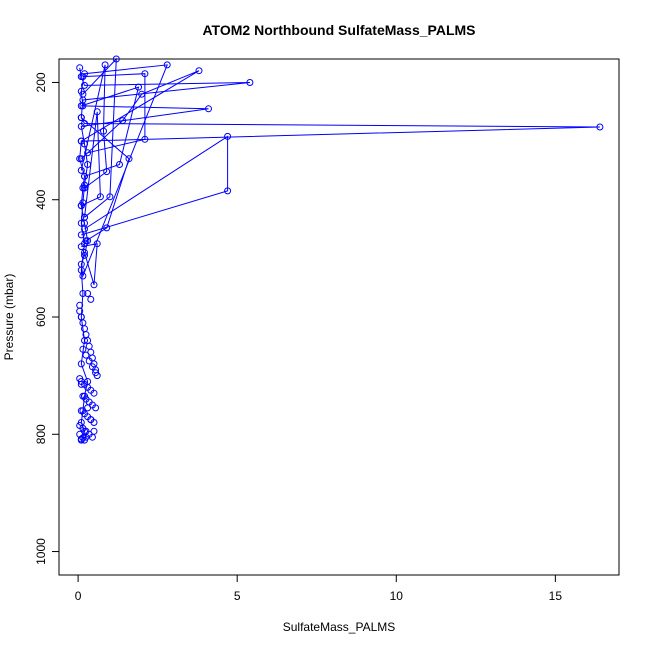 The width and height of the screenshot is (650, 650). Describe the element at coordinates (338, 30) in the screenshot. I see `chart-title: ATOM2 Northbound SulfateMass_PALMS` at that location.